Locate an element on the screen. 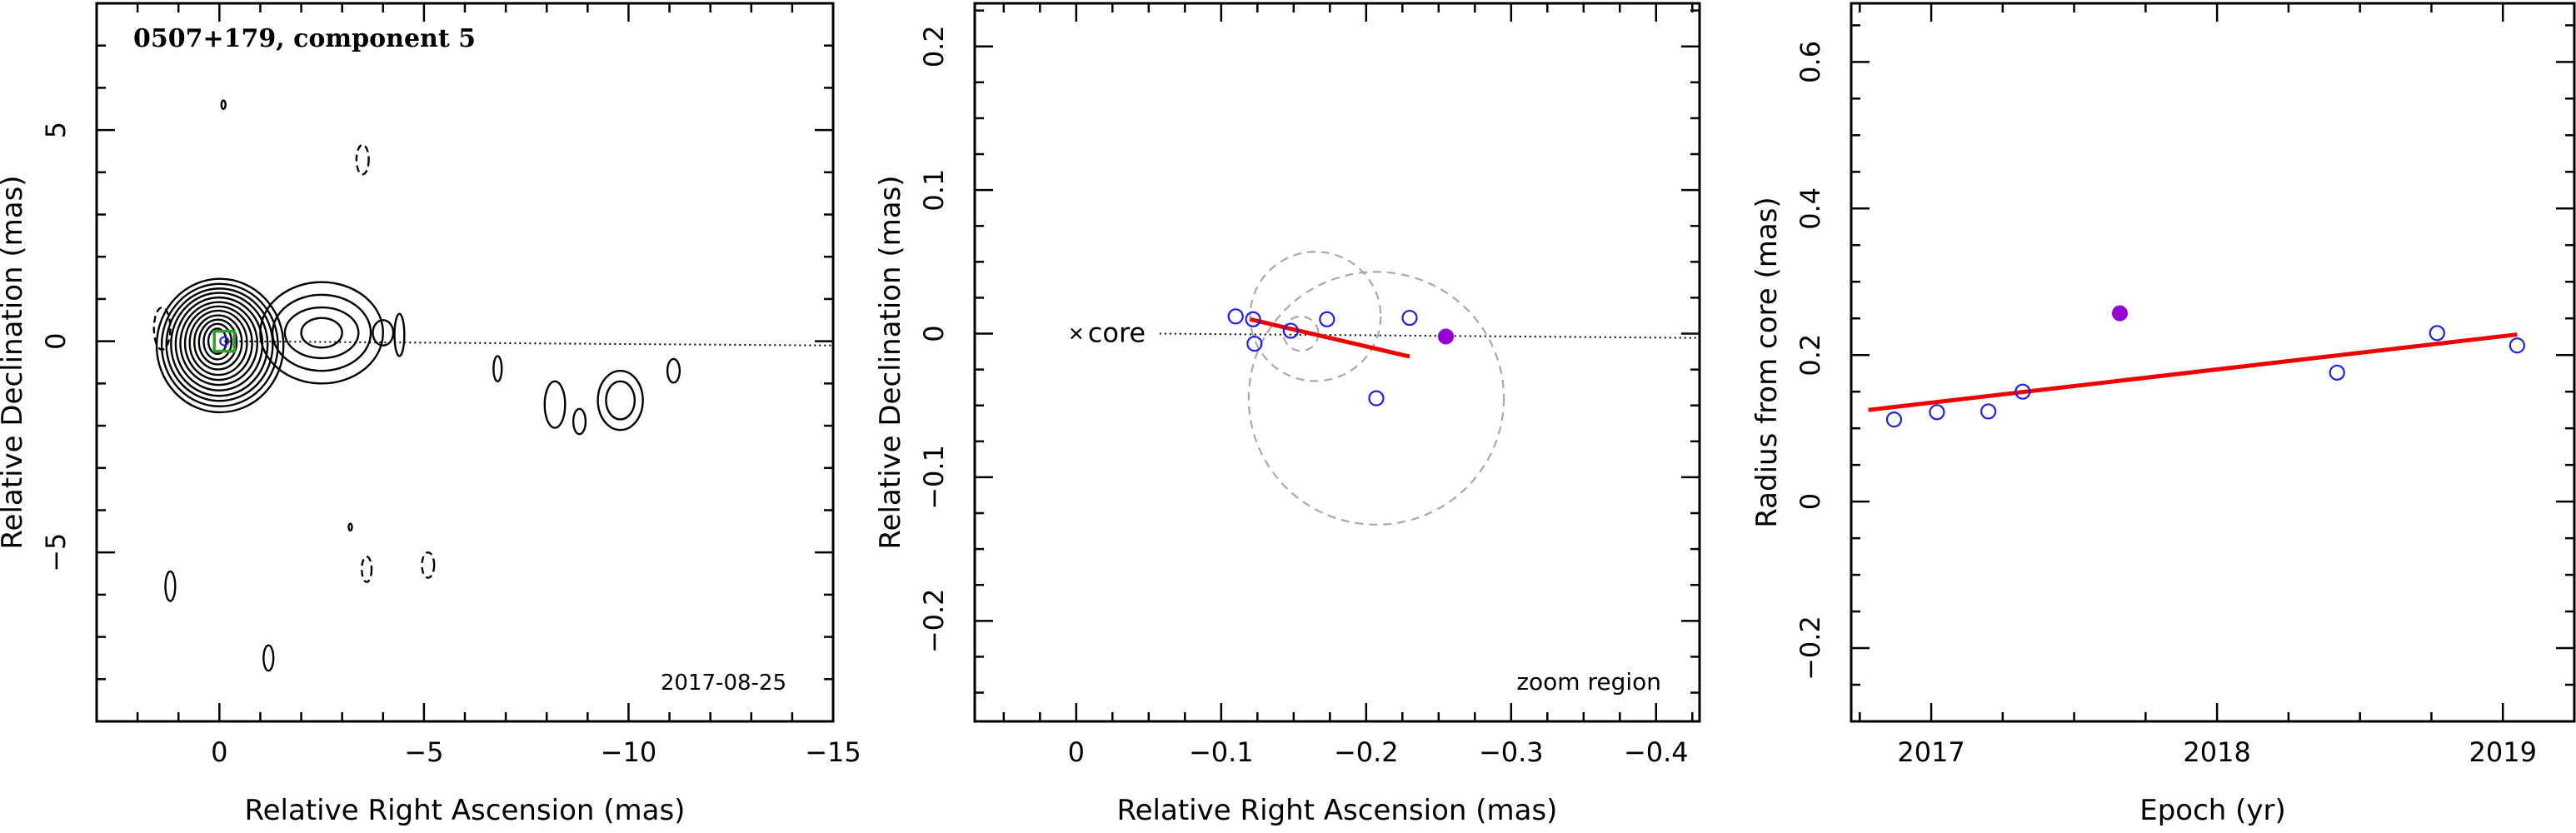 The height and width of the screenshot is (833, 2576). panel1-date-label: 2017-08-25 is located at coordinates (723, 683).